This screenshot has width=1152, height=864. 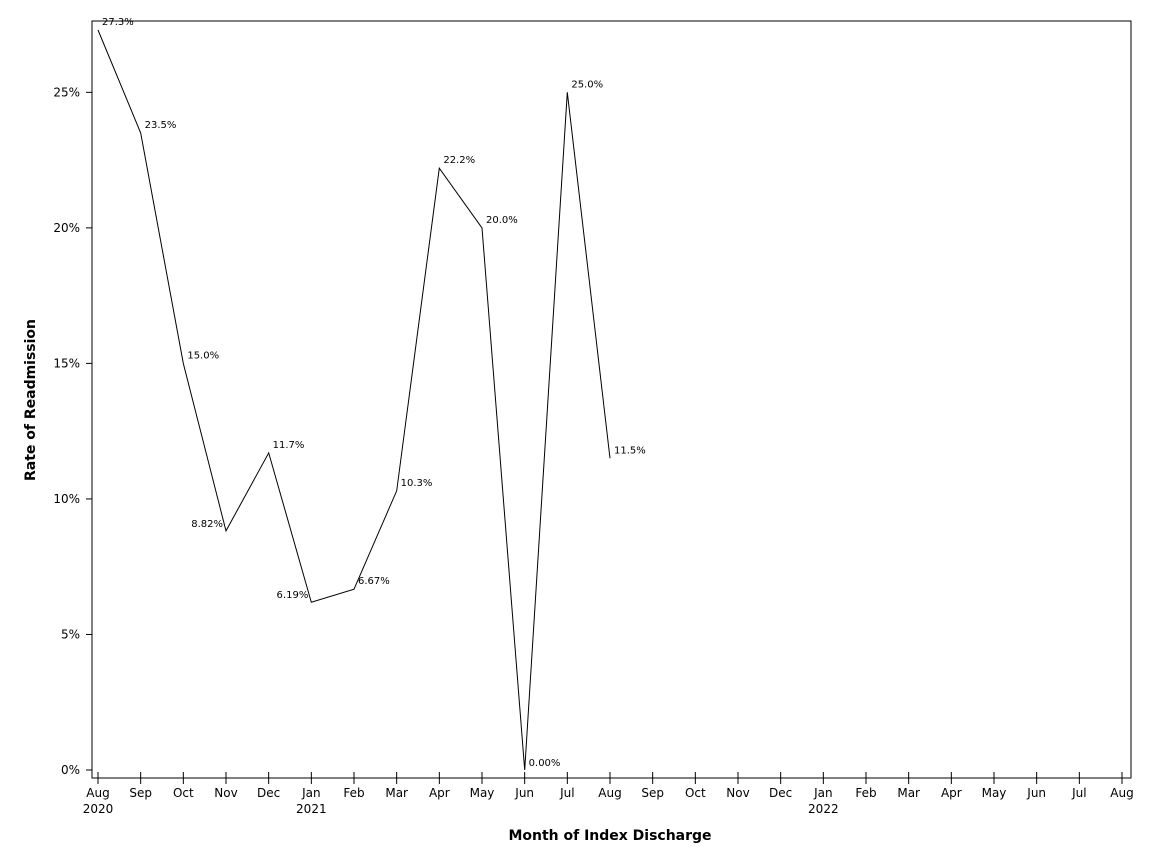 What do you see at coordinates (98, 809) in the screenshot?
I see `x-year-label: 2020` at bounding box center [98, 809].